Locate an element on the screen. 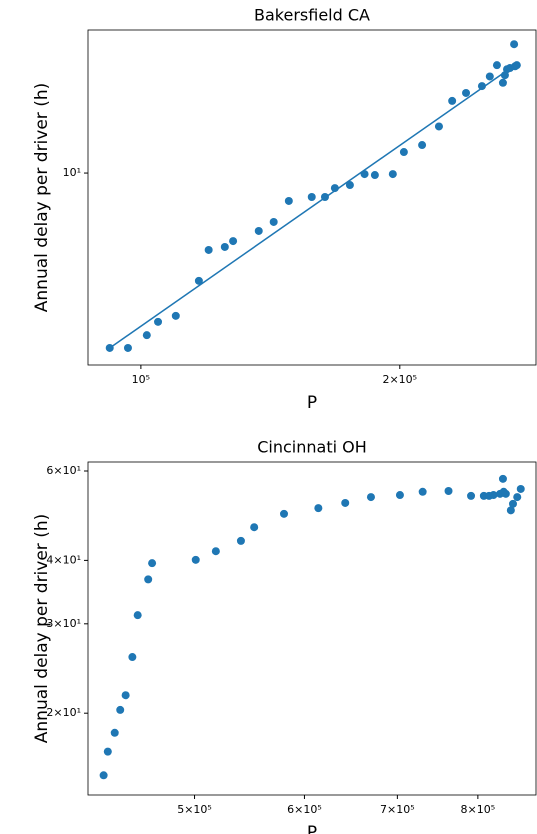 Image resolution: width=537 pixels, height=834 pixels. y-tick-label: 2×10¹ is located at coordinates (63, 712).